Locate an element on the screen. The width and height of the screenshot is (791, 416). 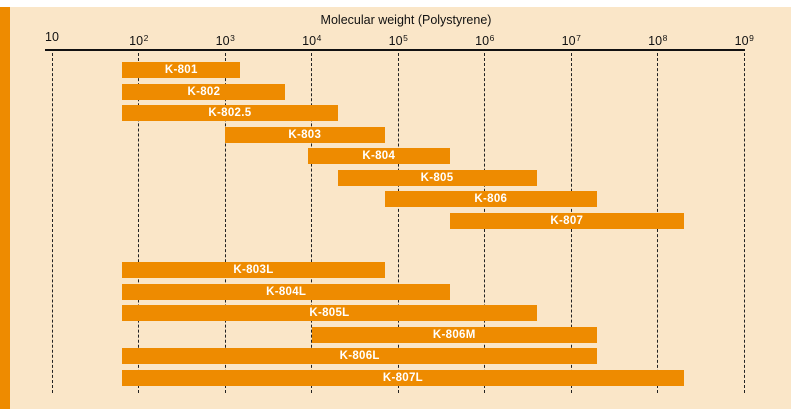
bar-k-803: K-803 is located at coordinates (305, 134).